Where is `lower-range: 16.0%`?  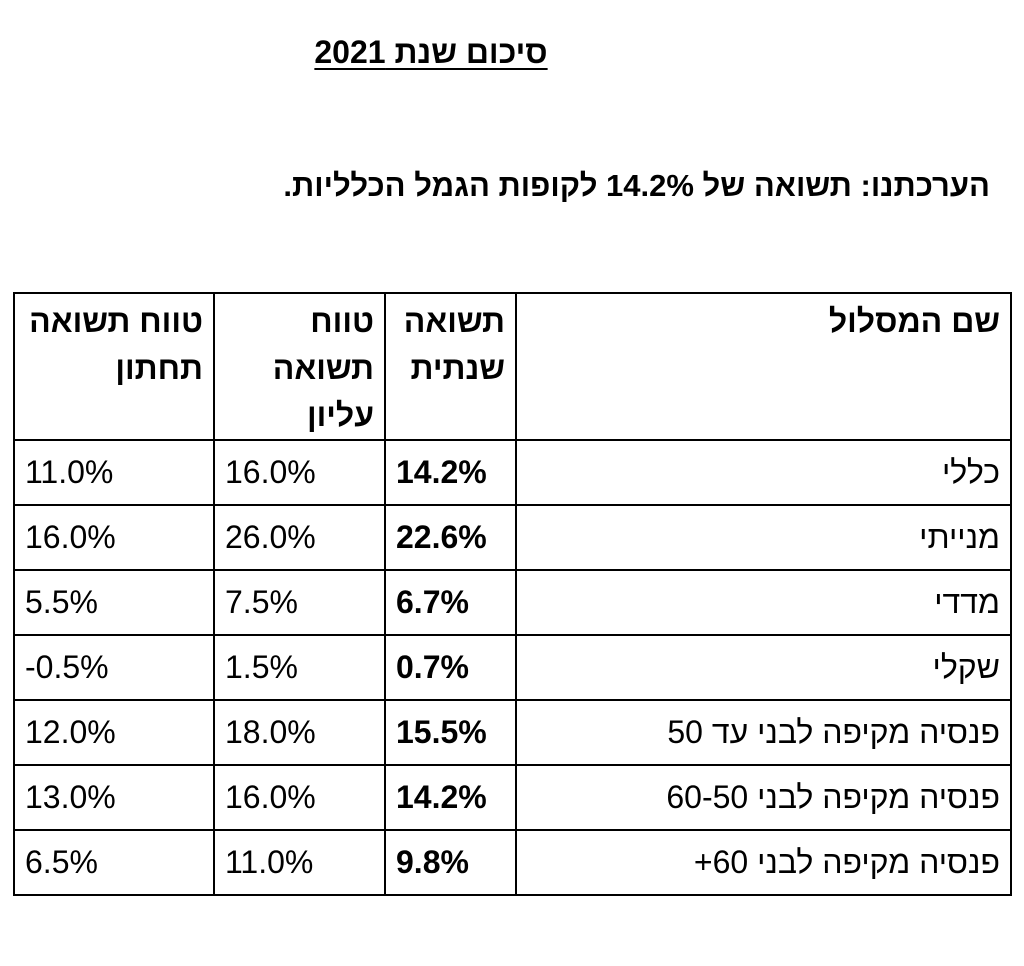 lower-range: 16.0% is located at coordinates (114, 537).